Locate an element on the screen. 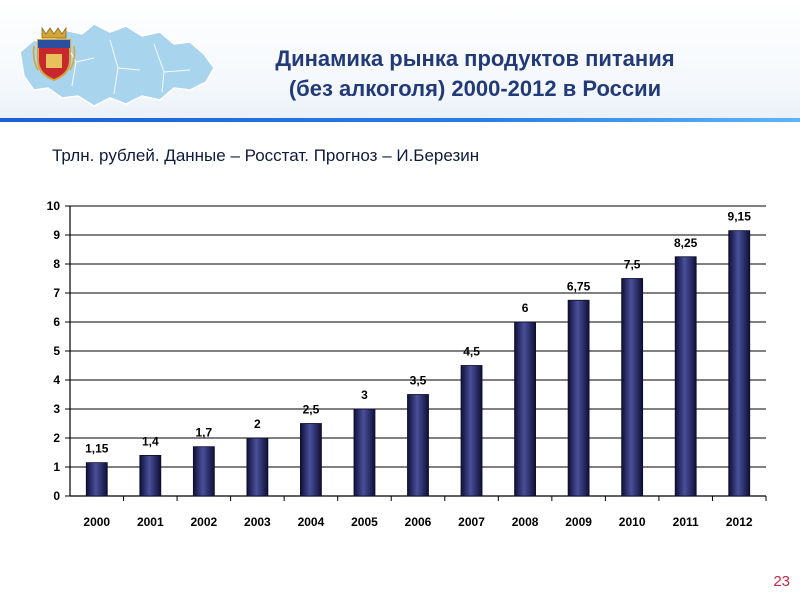 This screenshot has width=800, height=600. y-tick-label: 1 is located at coordinates (56, 467).